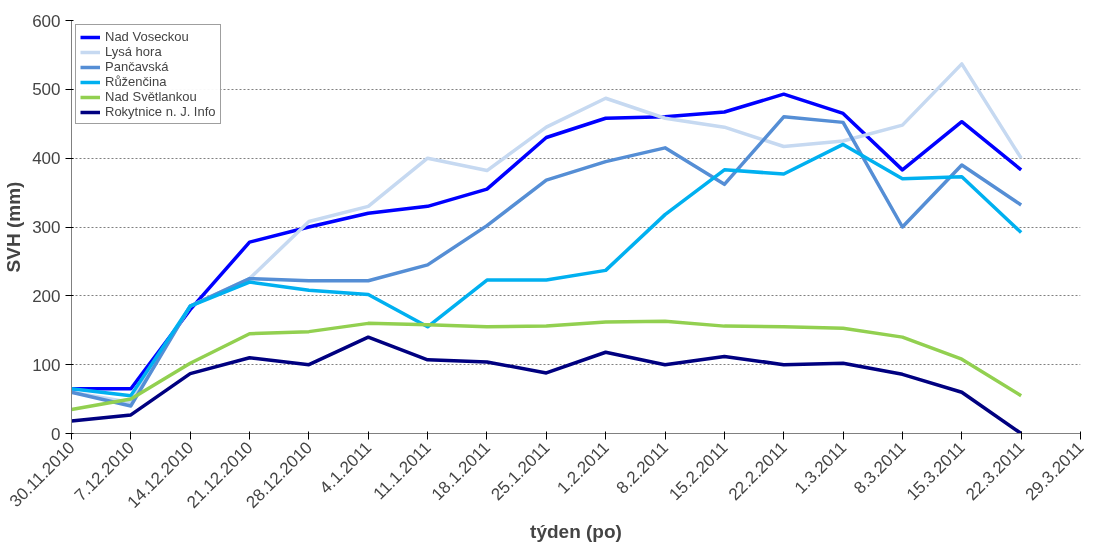  I want to click on legend-label: Rokytnice n. J. Info, so click(160, 111).